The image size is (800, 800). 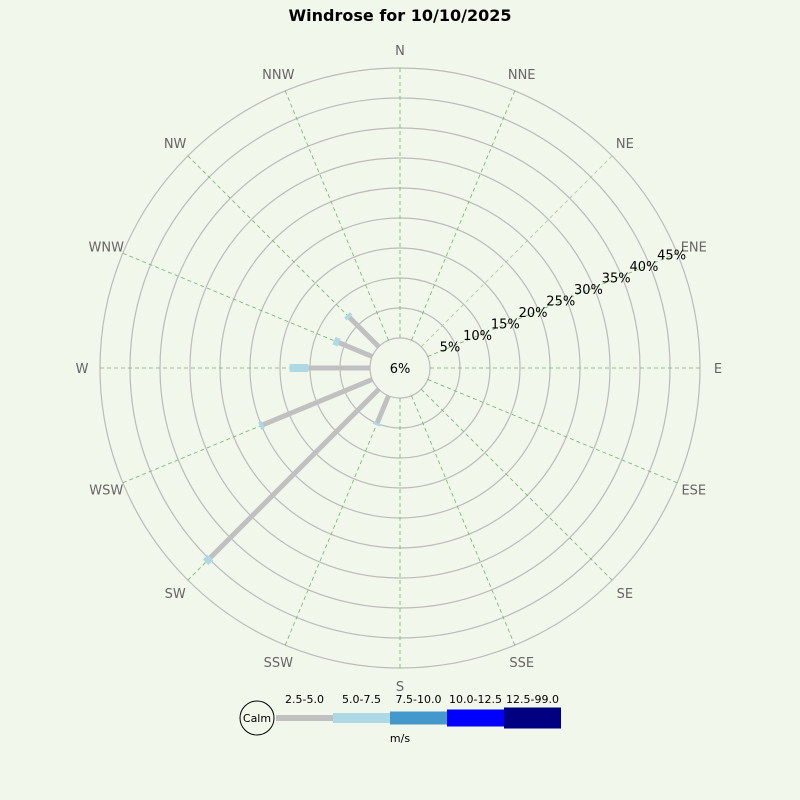 I want to click on bar-sw-bin1, so click(x=208, y=560).